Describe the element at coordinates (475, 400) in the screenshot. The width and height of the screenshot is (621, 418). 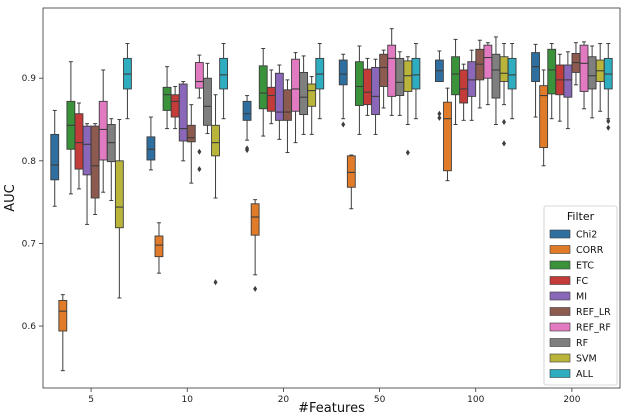
I see `x-tick-label: 100` at that location.